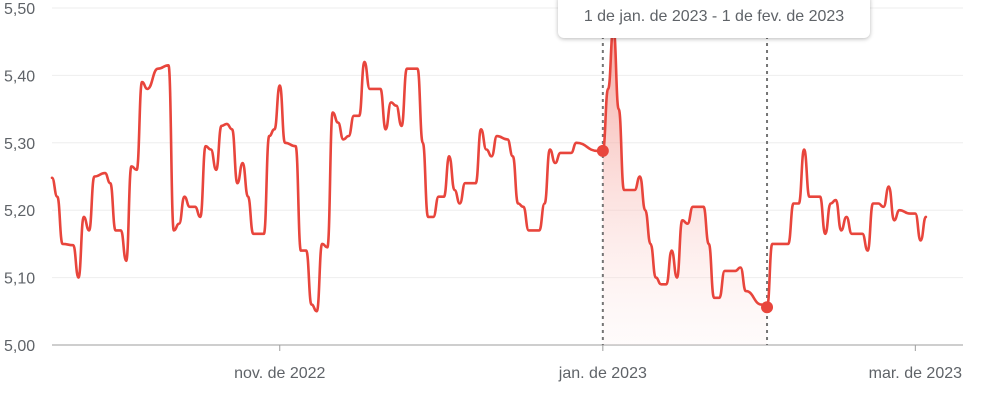 This screenshot has height=417, width=1005. I want to click on x-tick-label: jan. de 2023, so click(602, 373).